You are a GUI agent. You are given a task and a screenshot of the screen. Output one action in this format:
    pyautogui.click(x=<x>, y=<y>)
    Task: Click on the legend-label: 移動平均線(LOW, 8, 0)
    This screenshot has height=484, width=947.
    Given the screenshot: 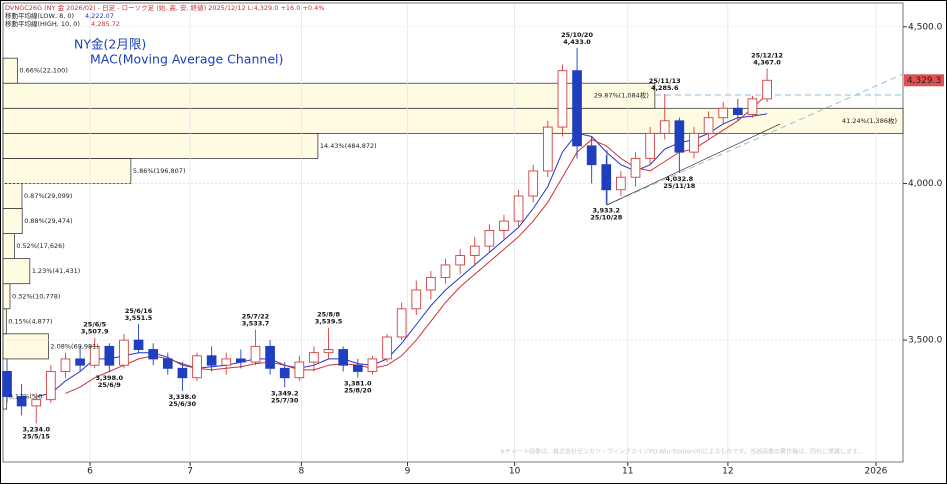 What is the action you would take?
    pyautogui.click(x=39, y=15)
    